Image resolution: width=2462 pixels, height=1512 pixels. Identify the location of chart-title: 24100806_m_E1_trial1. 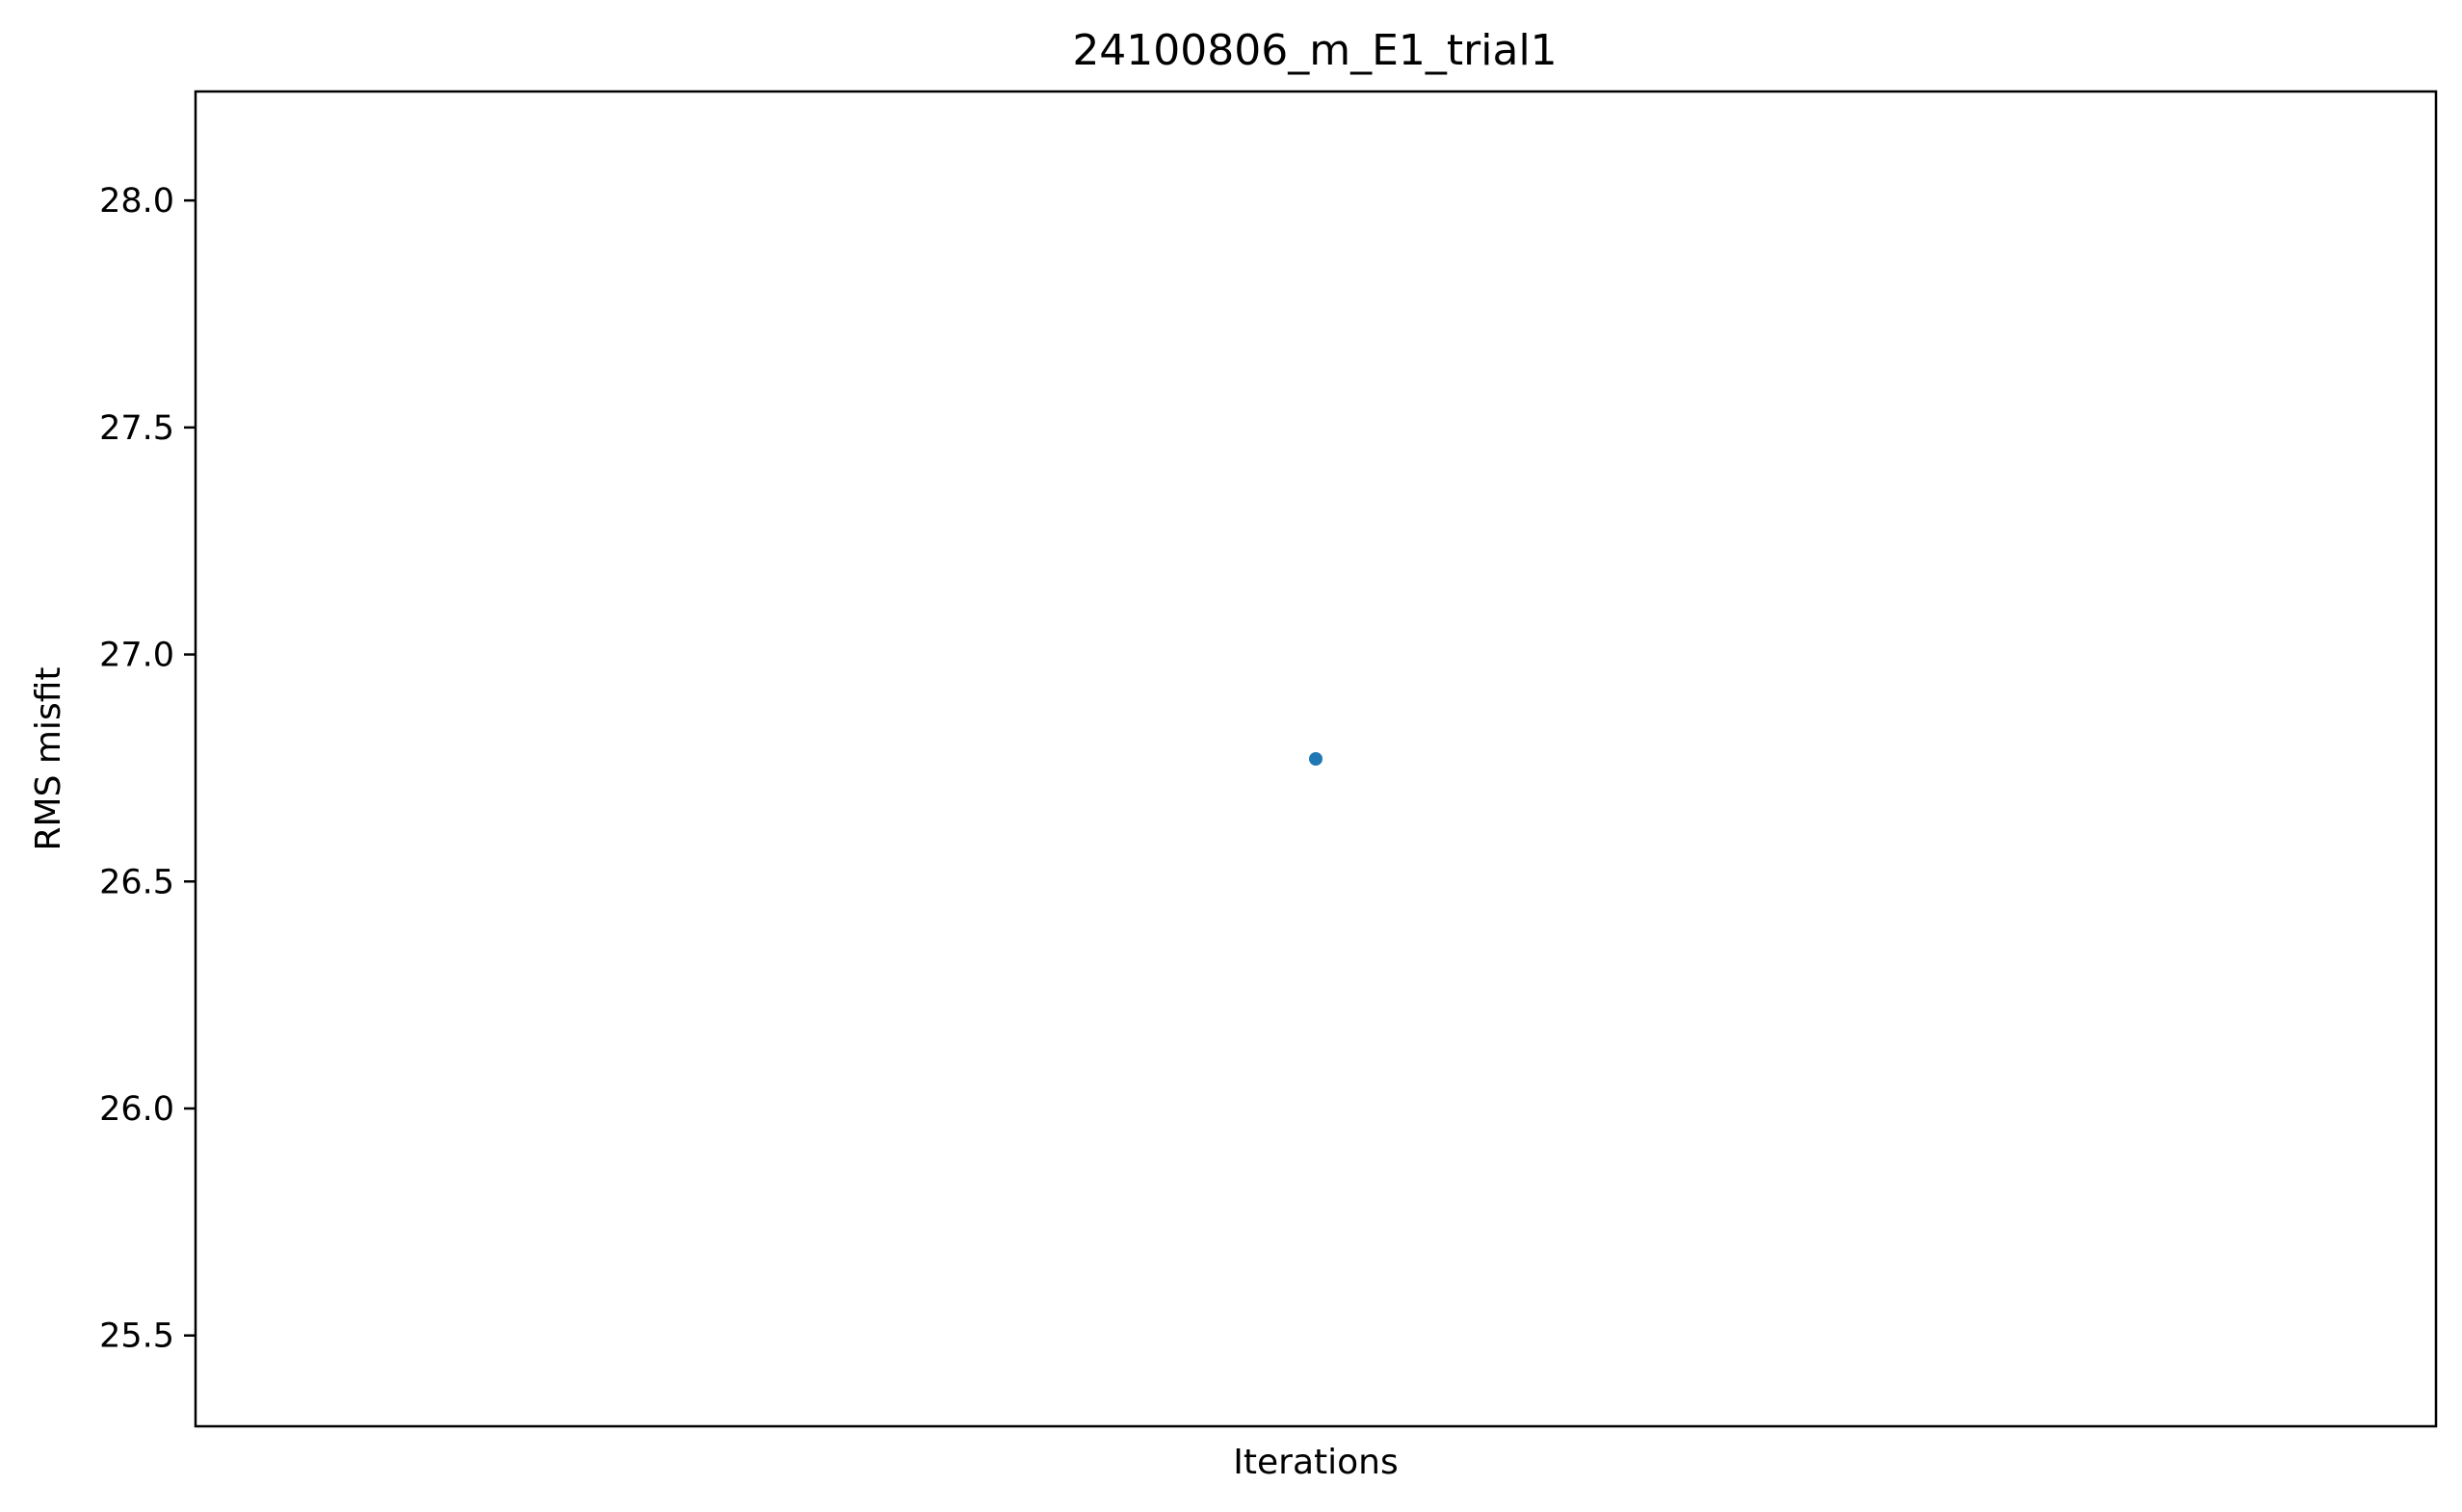
(1314, 50).